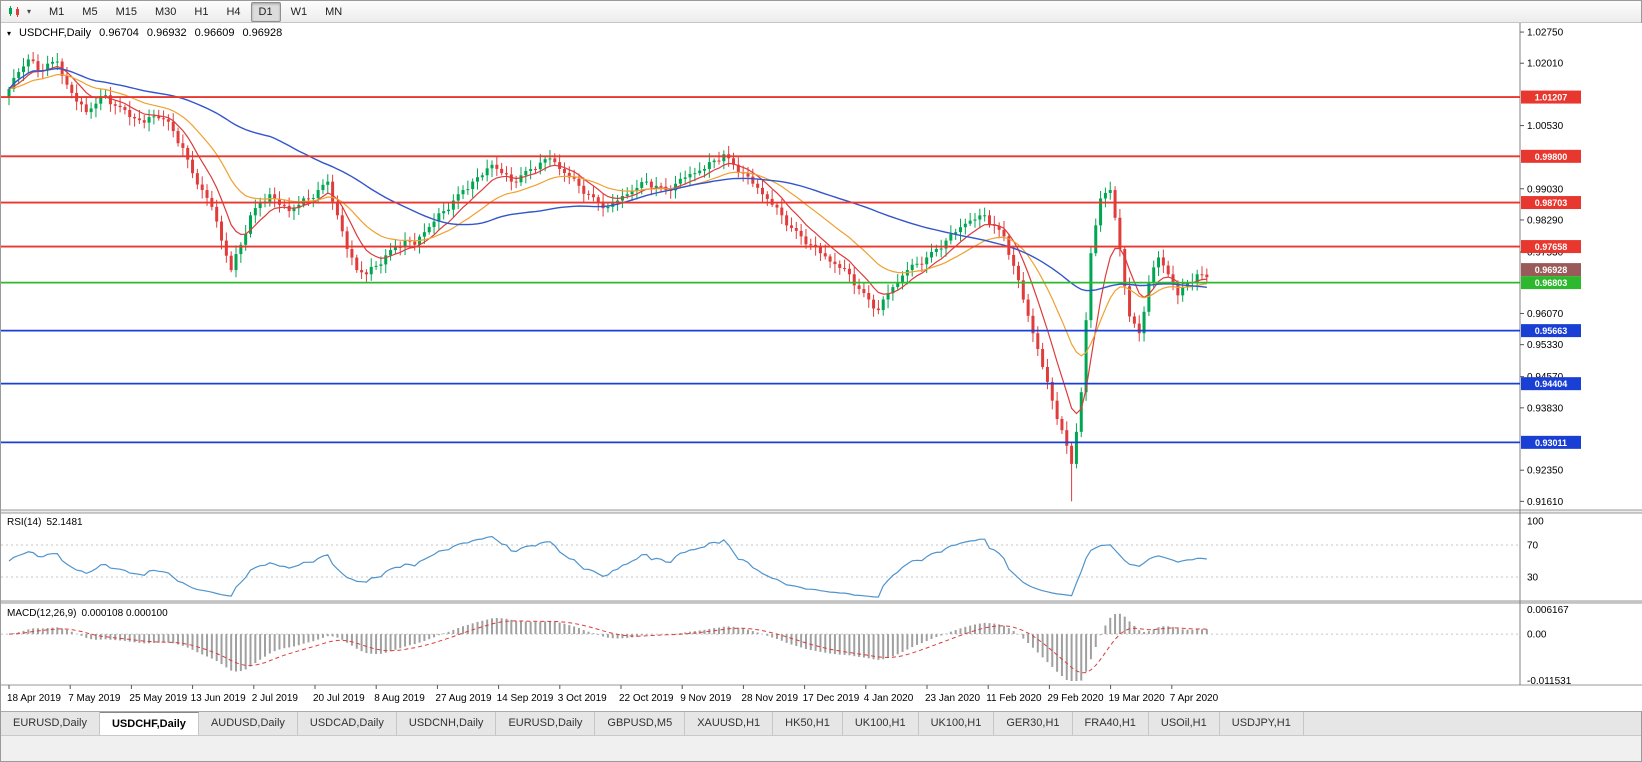 The height and width of the screenshot is (762, 1642). Describe the element at coordinates (1551, 247) in the screenshot. I see `svg-text: 0.97658` at that location.